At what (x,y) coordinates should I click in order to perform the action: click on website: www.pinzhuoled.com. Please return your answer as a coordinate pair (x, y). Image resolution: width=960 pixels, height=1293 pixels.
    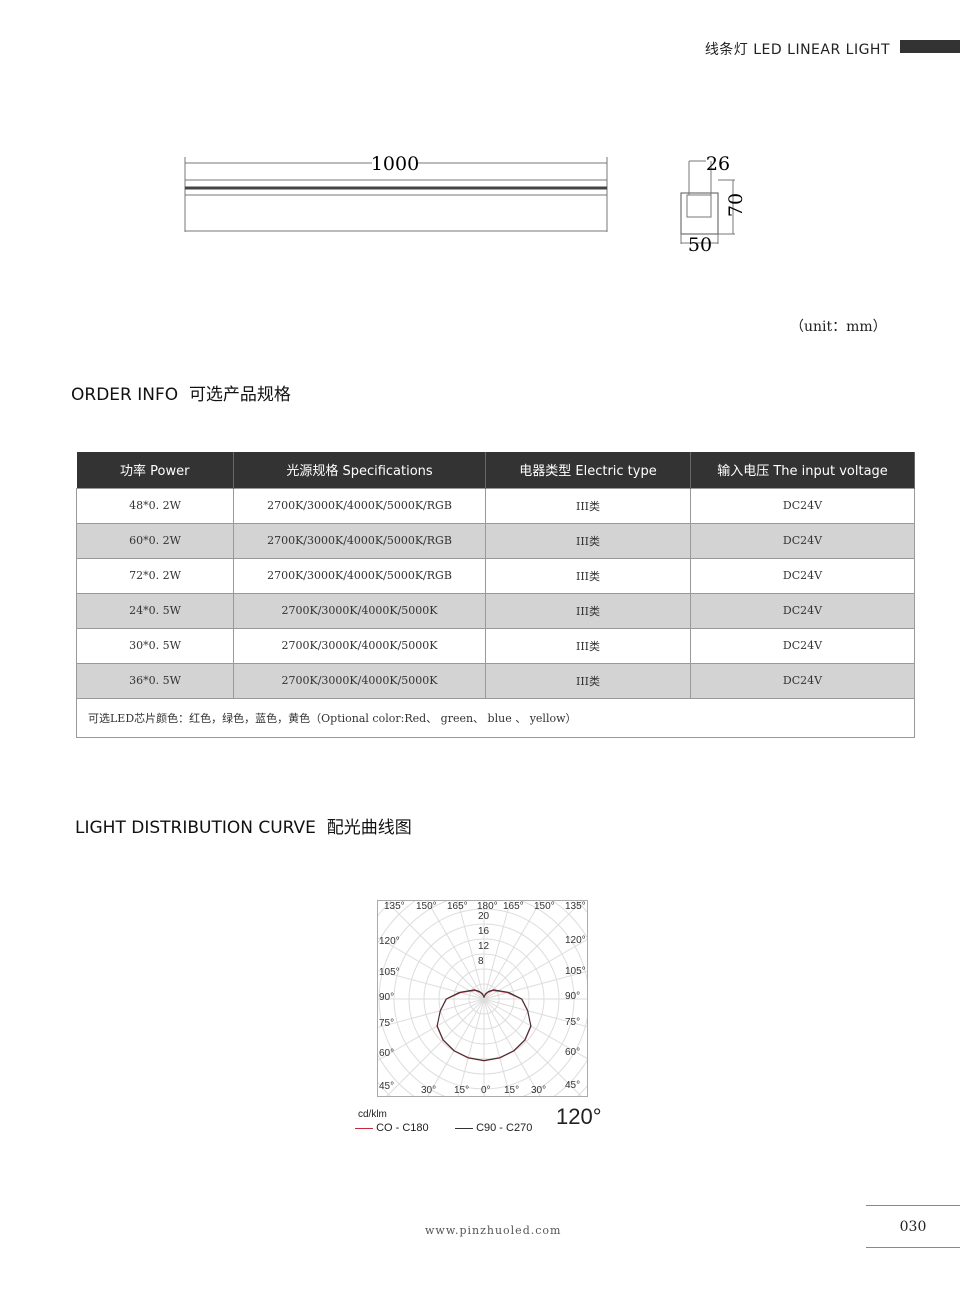
    Looking at the image, I should click on (493, 1230).